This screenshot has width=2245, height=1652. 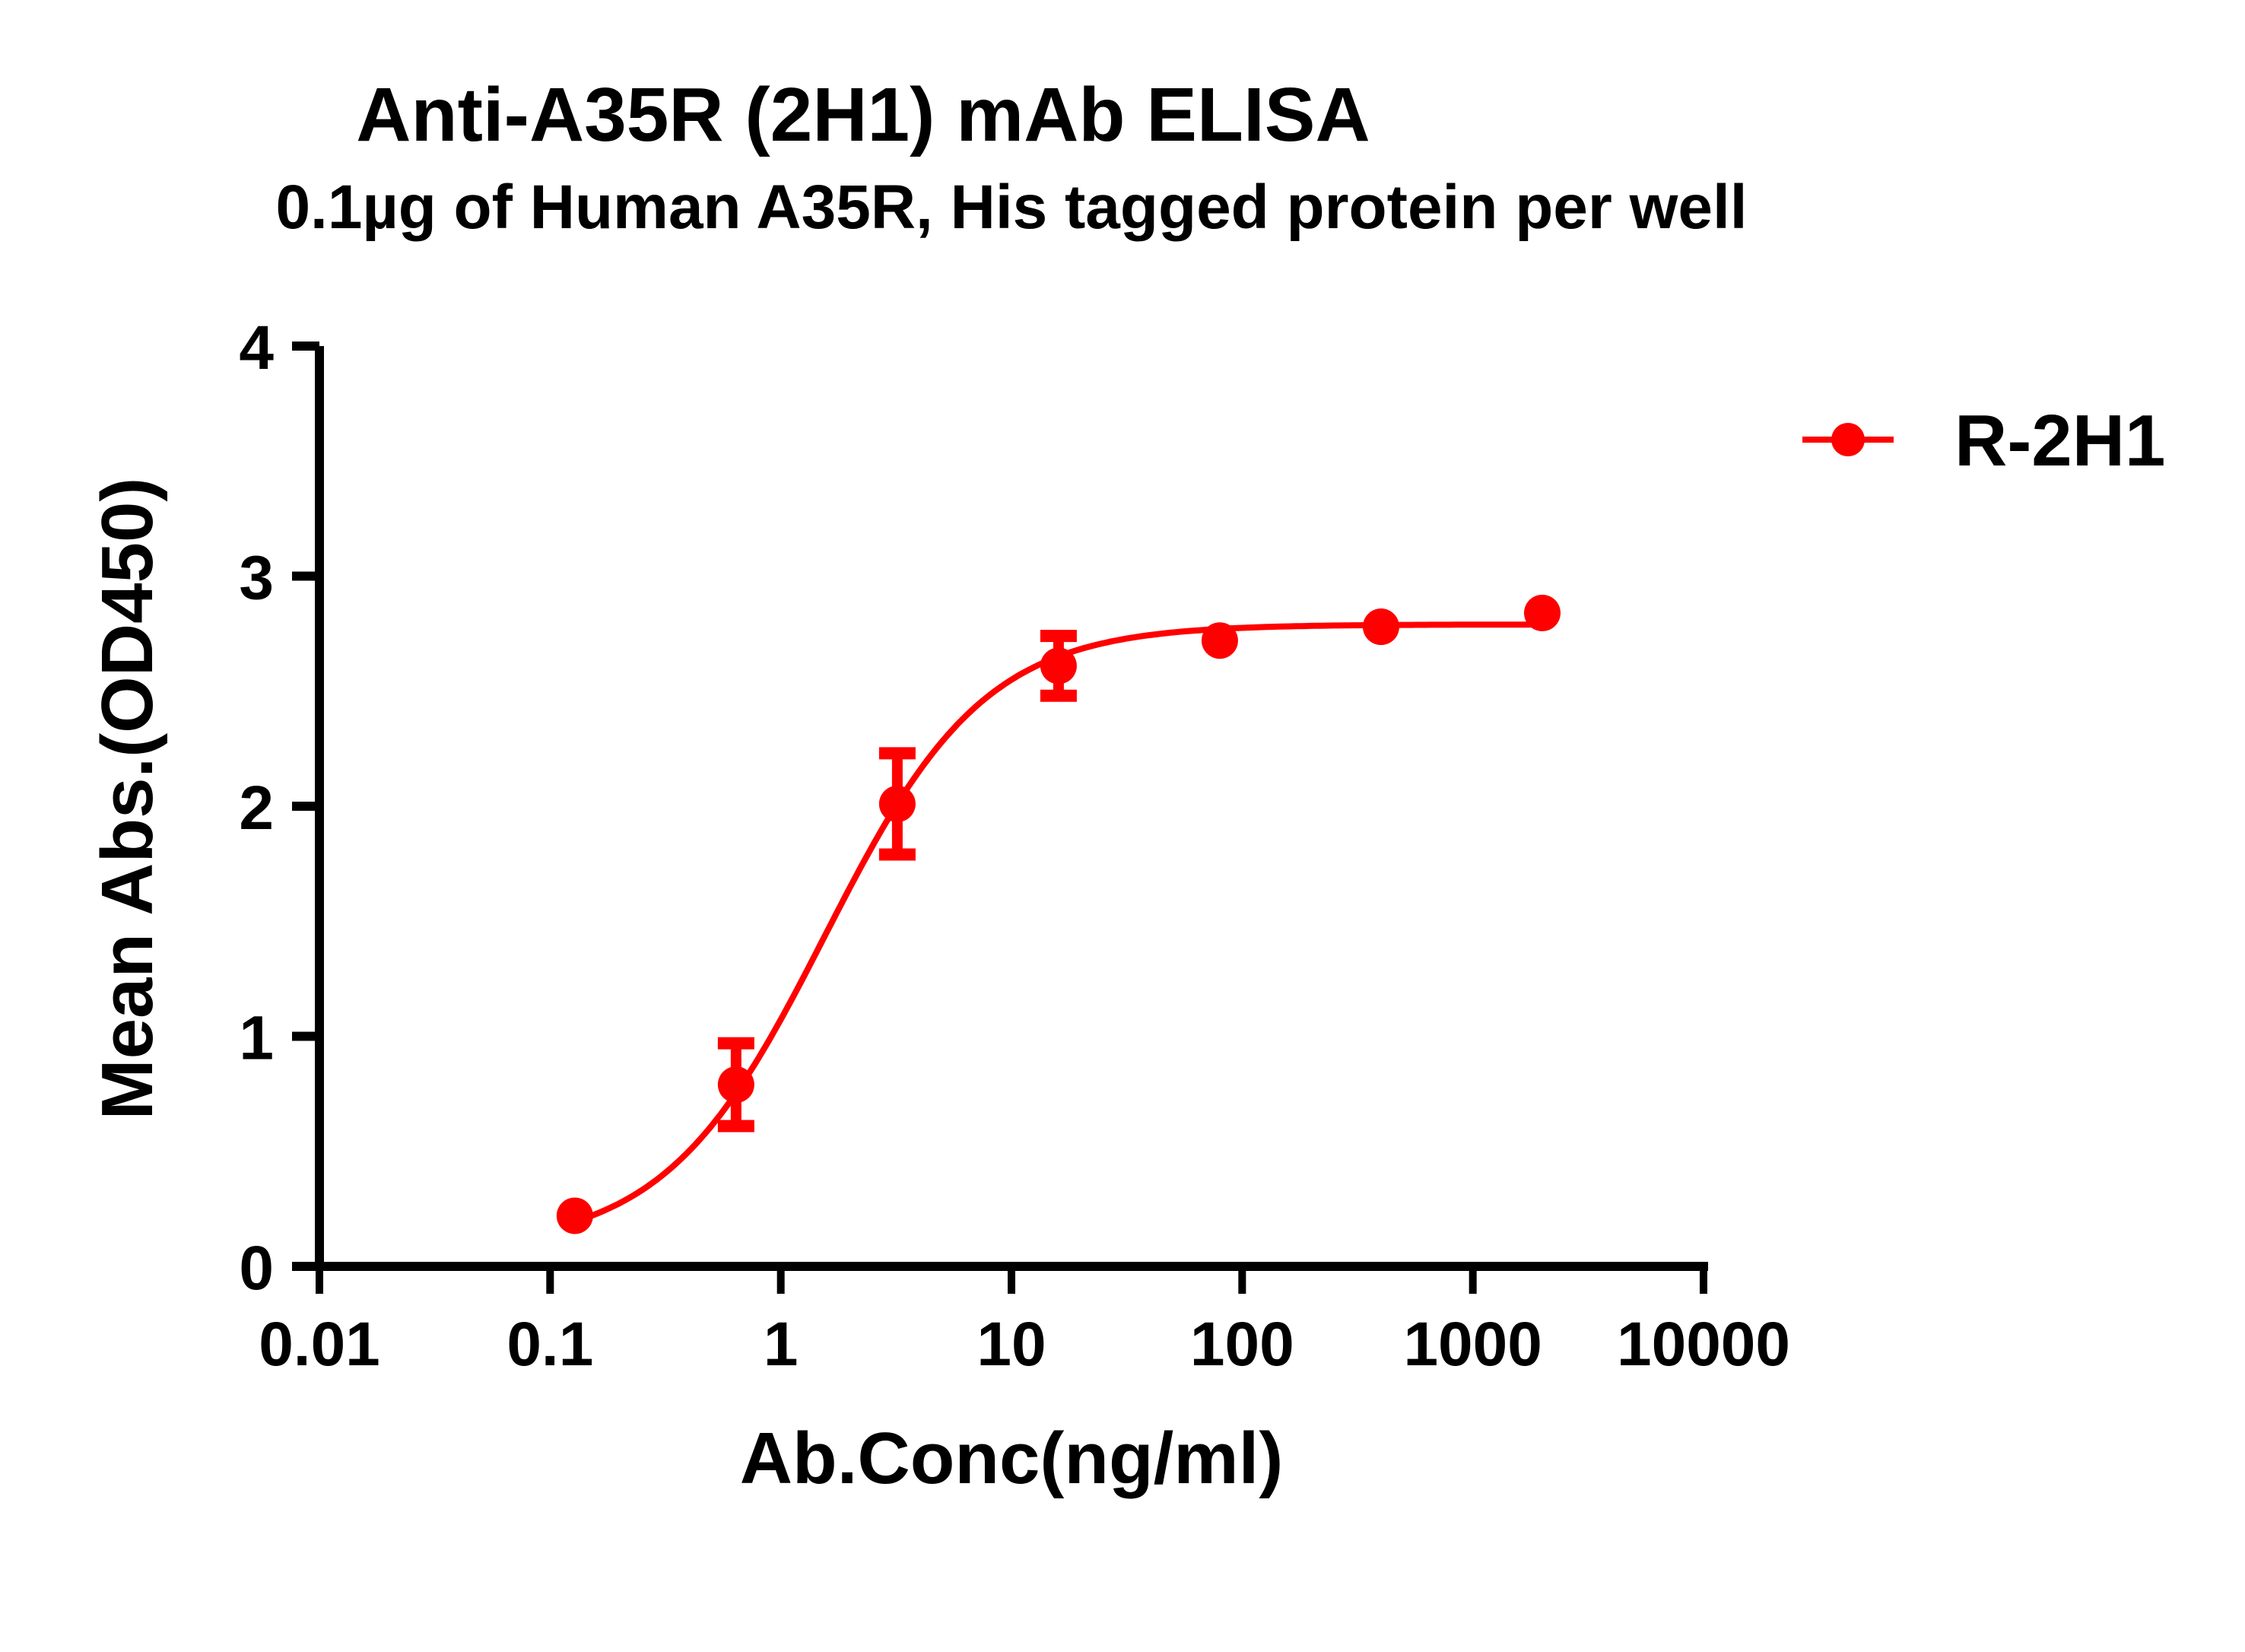 What do you see at coordinates (256, 578) in the screenshot?
I see `y-tick-label: 3` at bounding box center [256, 578].